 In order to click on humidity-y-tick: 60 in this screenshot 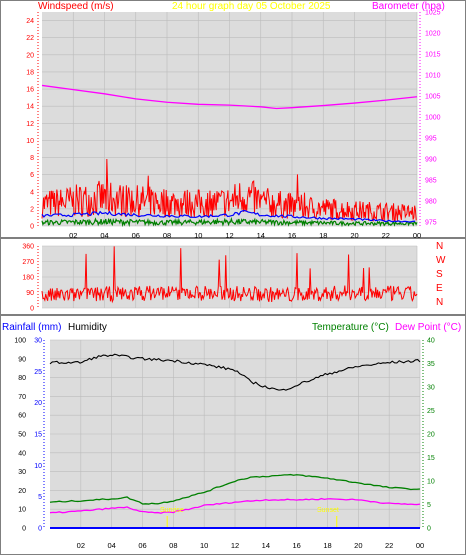, I will do `click(22, 416)`.